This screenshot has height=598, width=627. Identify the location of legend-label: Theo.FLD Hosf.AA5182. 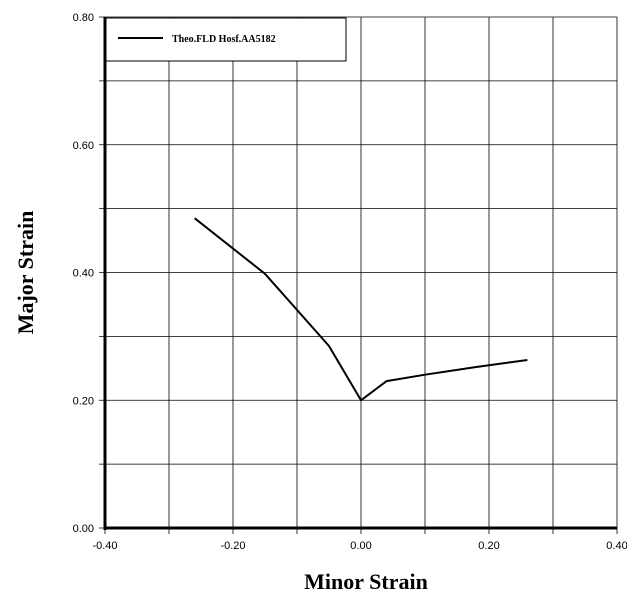
(224, 39).